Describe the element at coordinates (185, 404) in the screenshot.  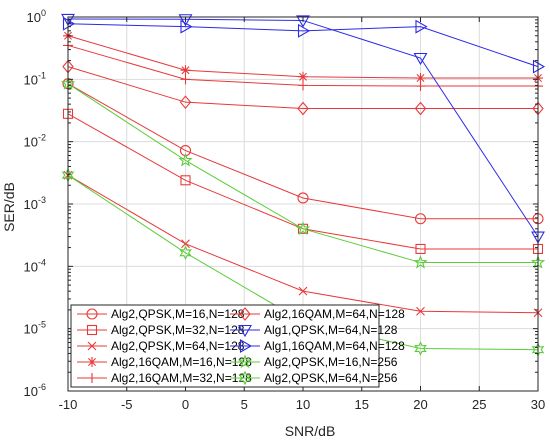
I see `x-tick-label: 0` at that location.